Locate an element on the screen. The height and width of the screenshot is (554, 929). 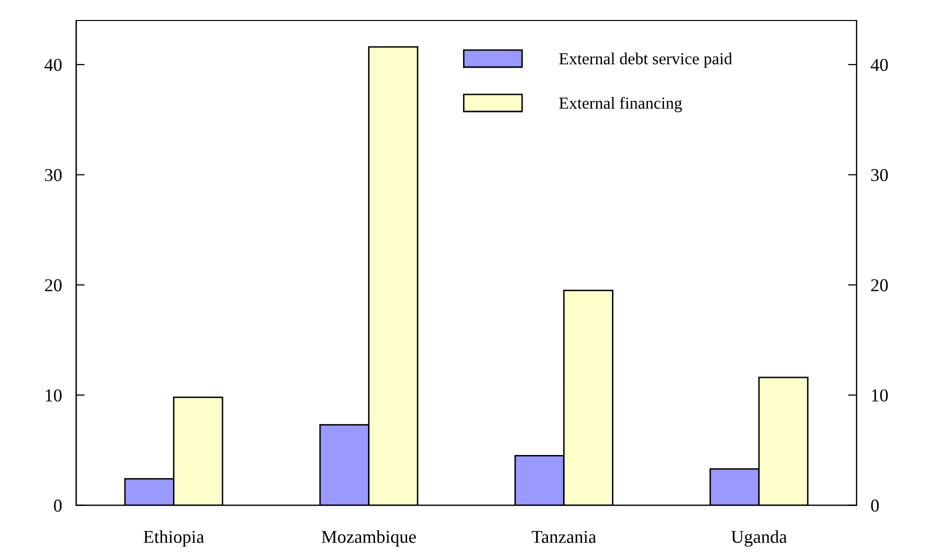
y2-tick-label: 40 is located at coordinates (879, 65).